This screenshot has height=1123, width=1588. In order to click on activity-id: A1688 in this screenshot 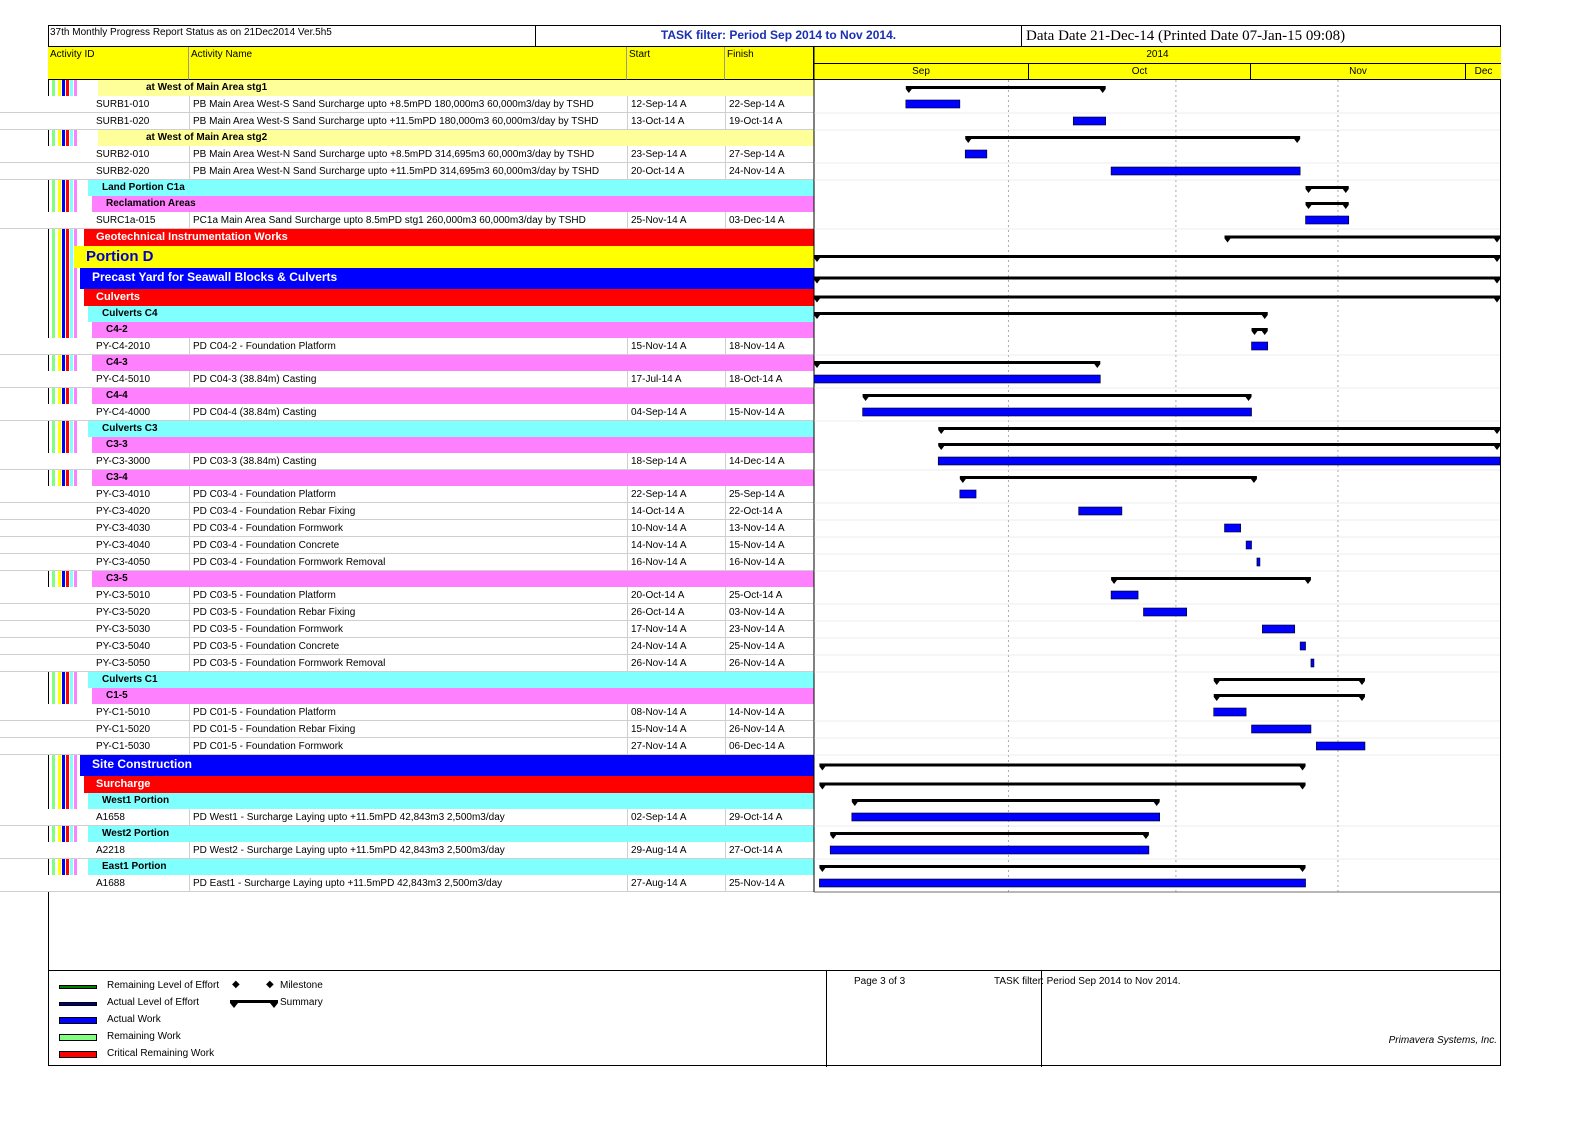, I will do `click(110, 883)`.